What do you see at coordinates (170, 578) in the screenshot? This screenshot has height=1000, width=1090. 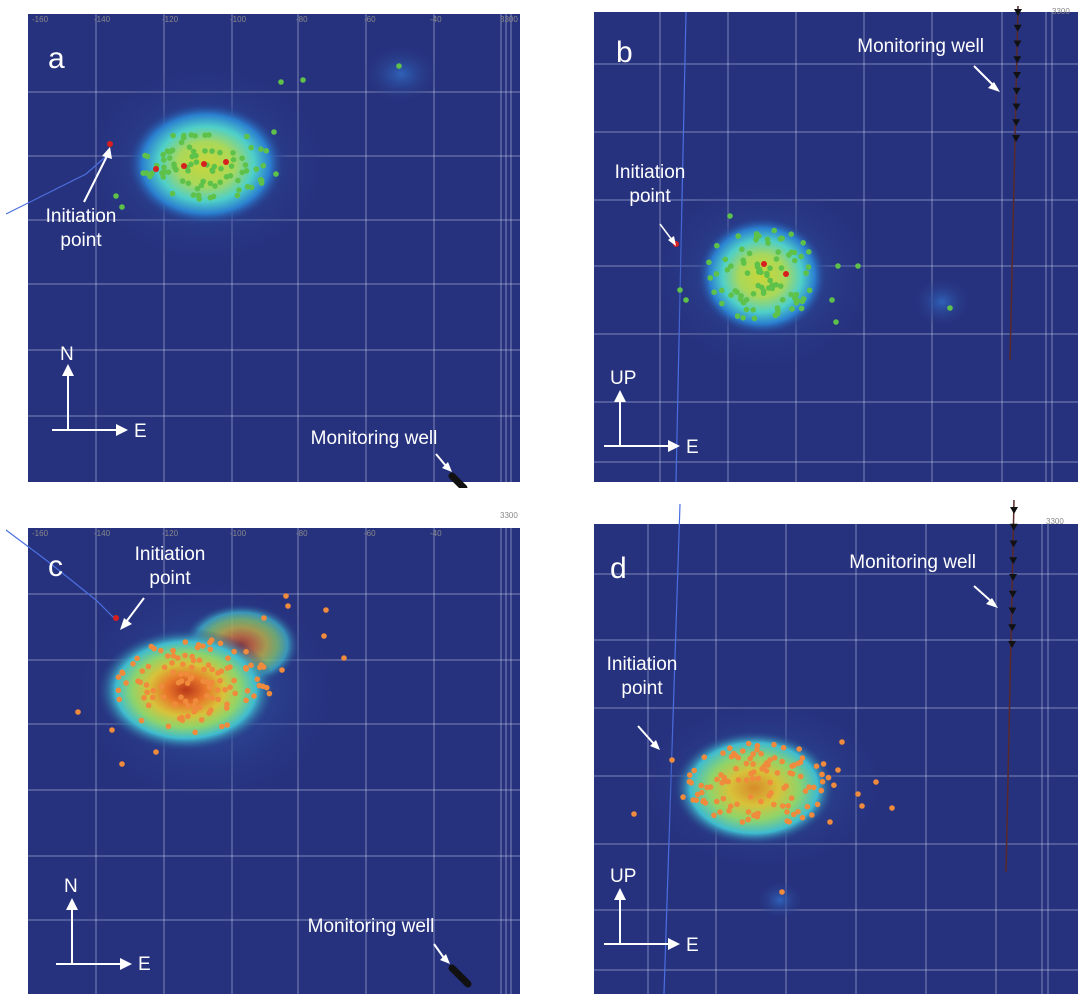 I see `initiation-label-line2: point` at bounding box center [170, 578].